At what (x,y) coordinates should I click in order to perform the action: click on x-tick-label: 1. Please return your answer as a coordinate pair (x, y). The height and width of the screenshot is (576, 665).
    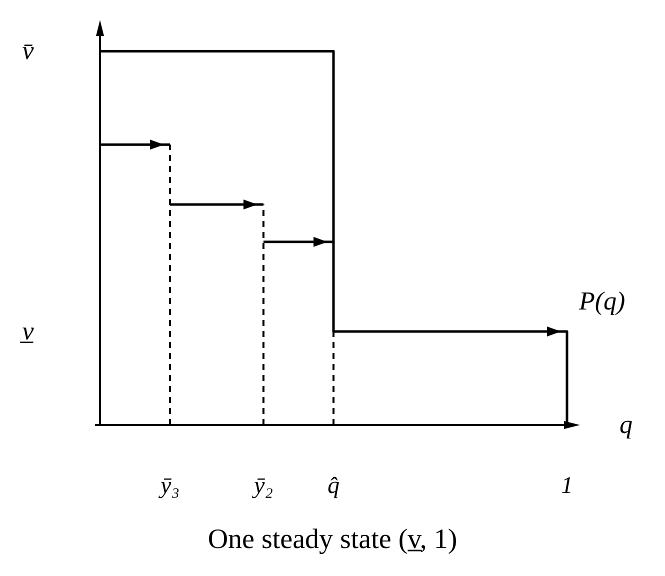
    Looking at the image, I should click on (567, 486).